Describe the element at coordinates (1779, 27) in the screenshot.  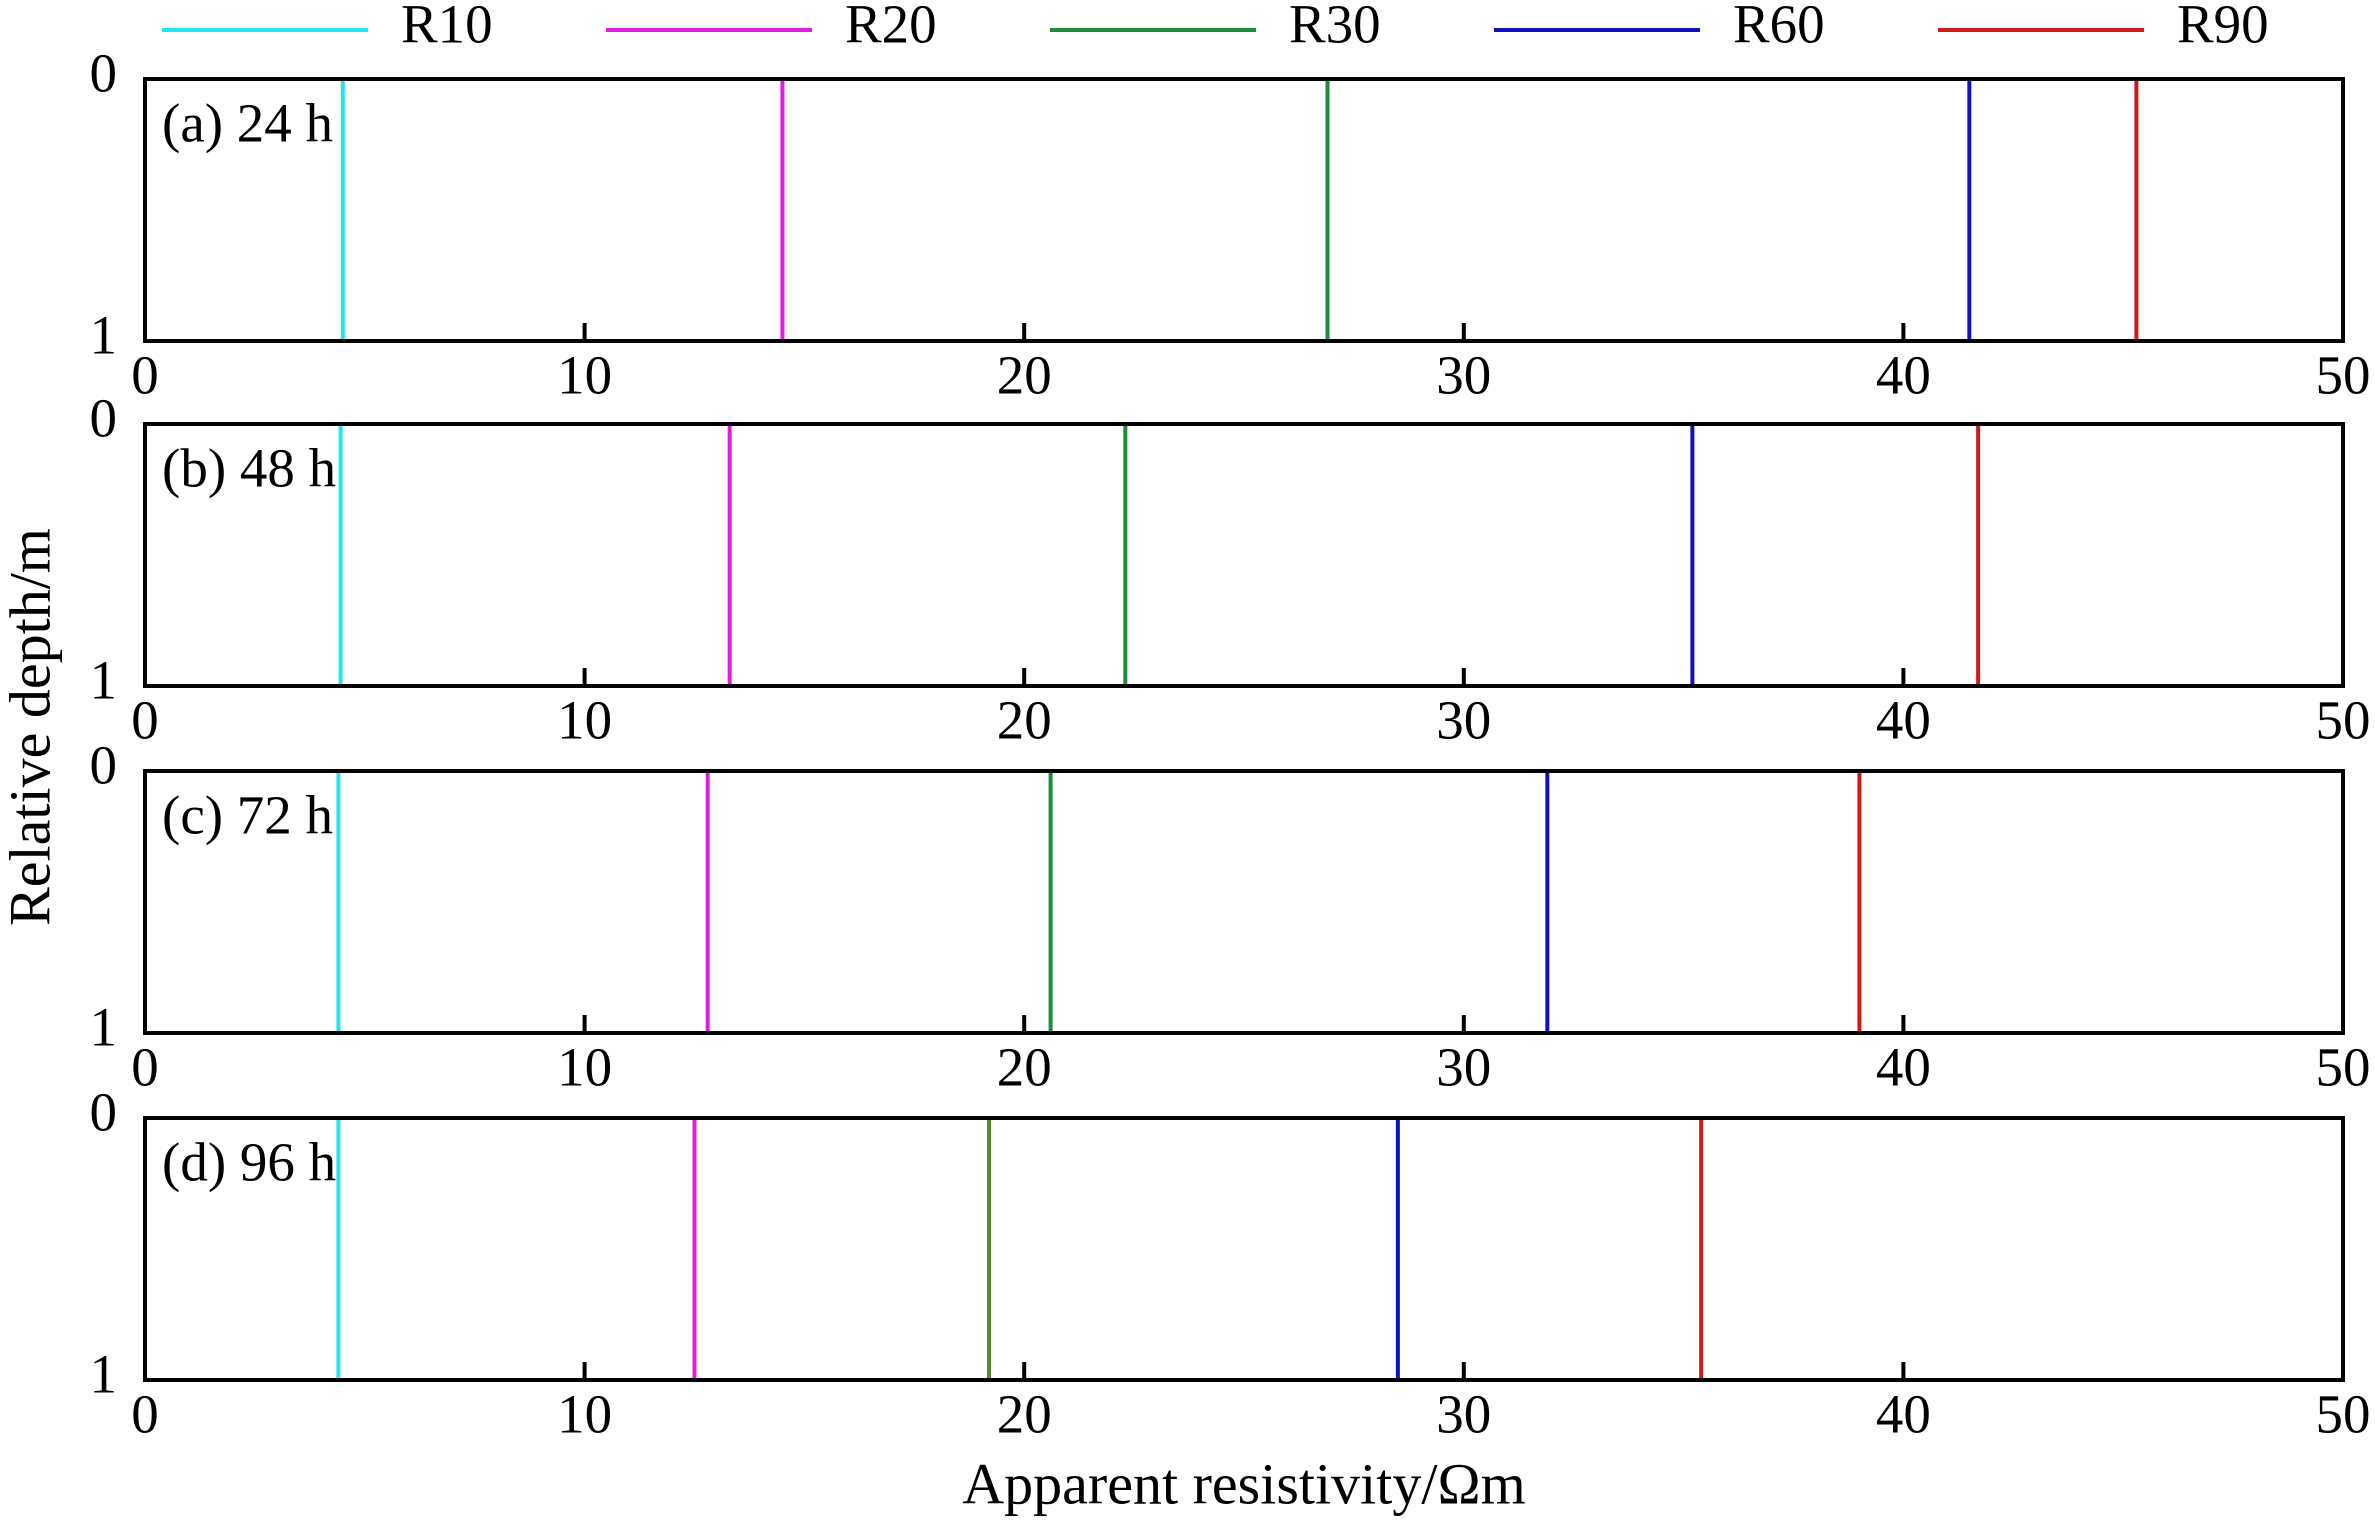
I see `legend-label: R60` at that location.